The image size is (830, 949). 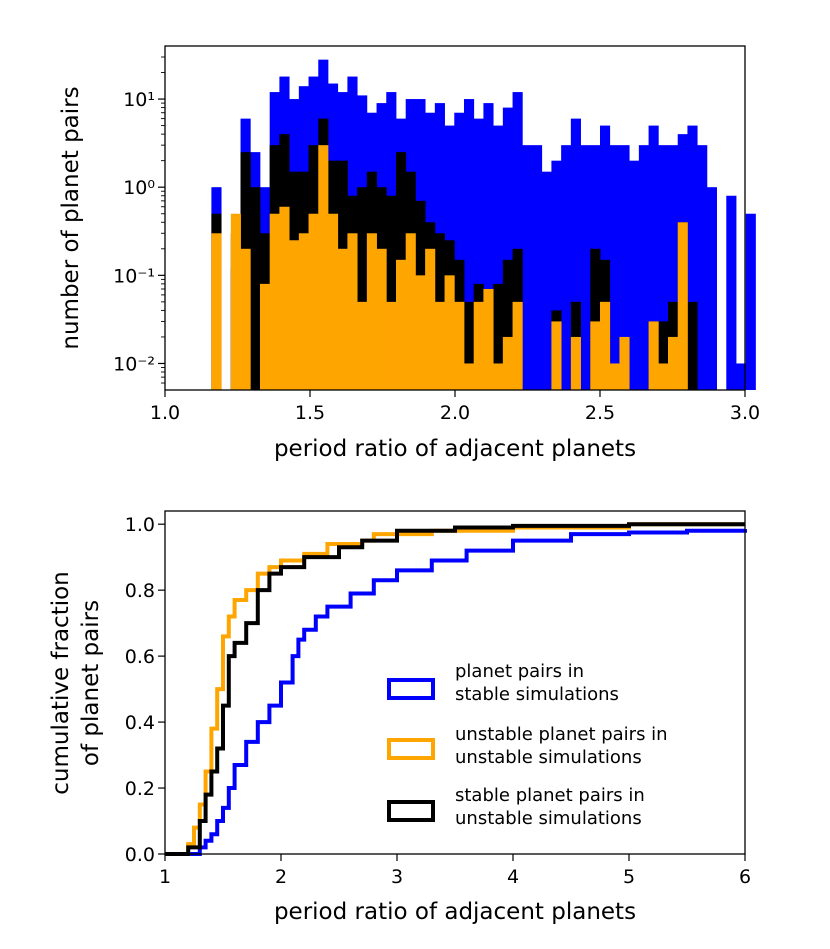 What do you see at coordinates (455, 413) in the screenshot?
I see `histogram-x-tick-label: 2.0` at bounding box center [455, 413].